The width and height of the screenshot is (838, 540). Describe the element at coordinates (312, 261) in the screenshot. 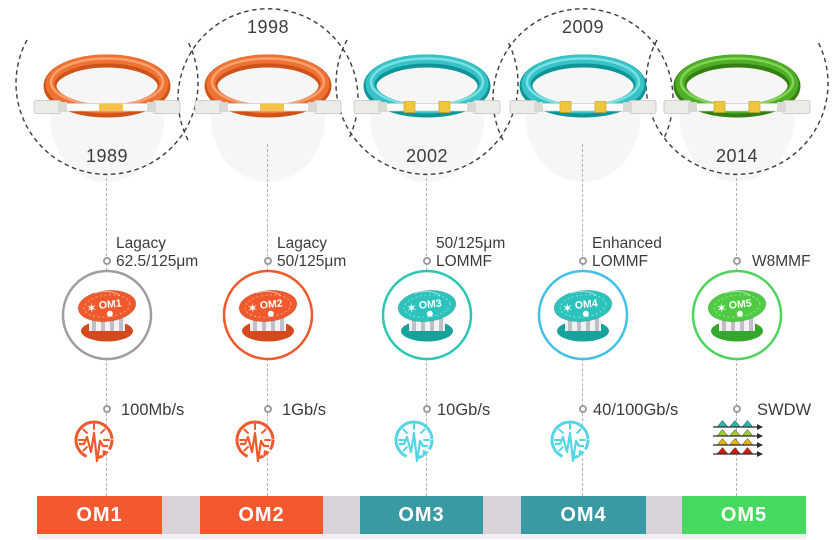

I see `spec-label-om2-line2: 50/125μm` at that location.